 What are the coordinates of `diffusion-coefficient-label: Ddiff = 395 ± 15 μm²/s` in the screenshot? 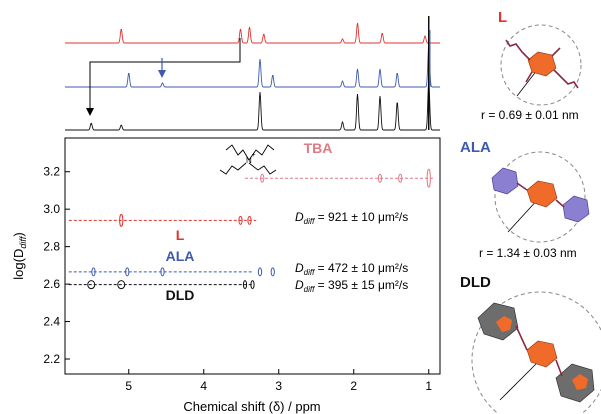 It's located at (351, 286).